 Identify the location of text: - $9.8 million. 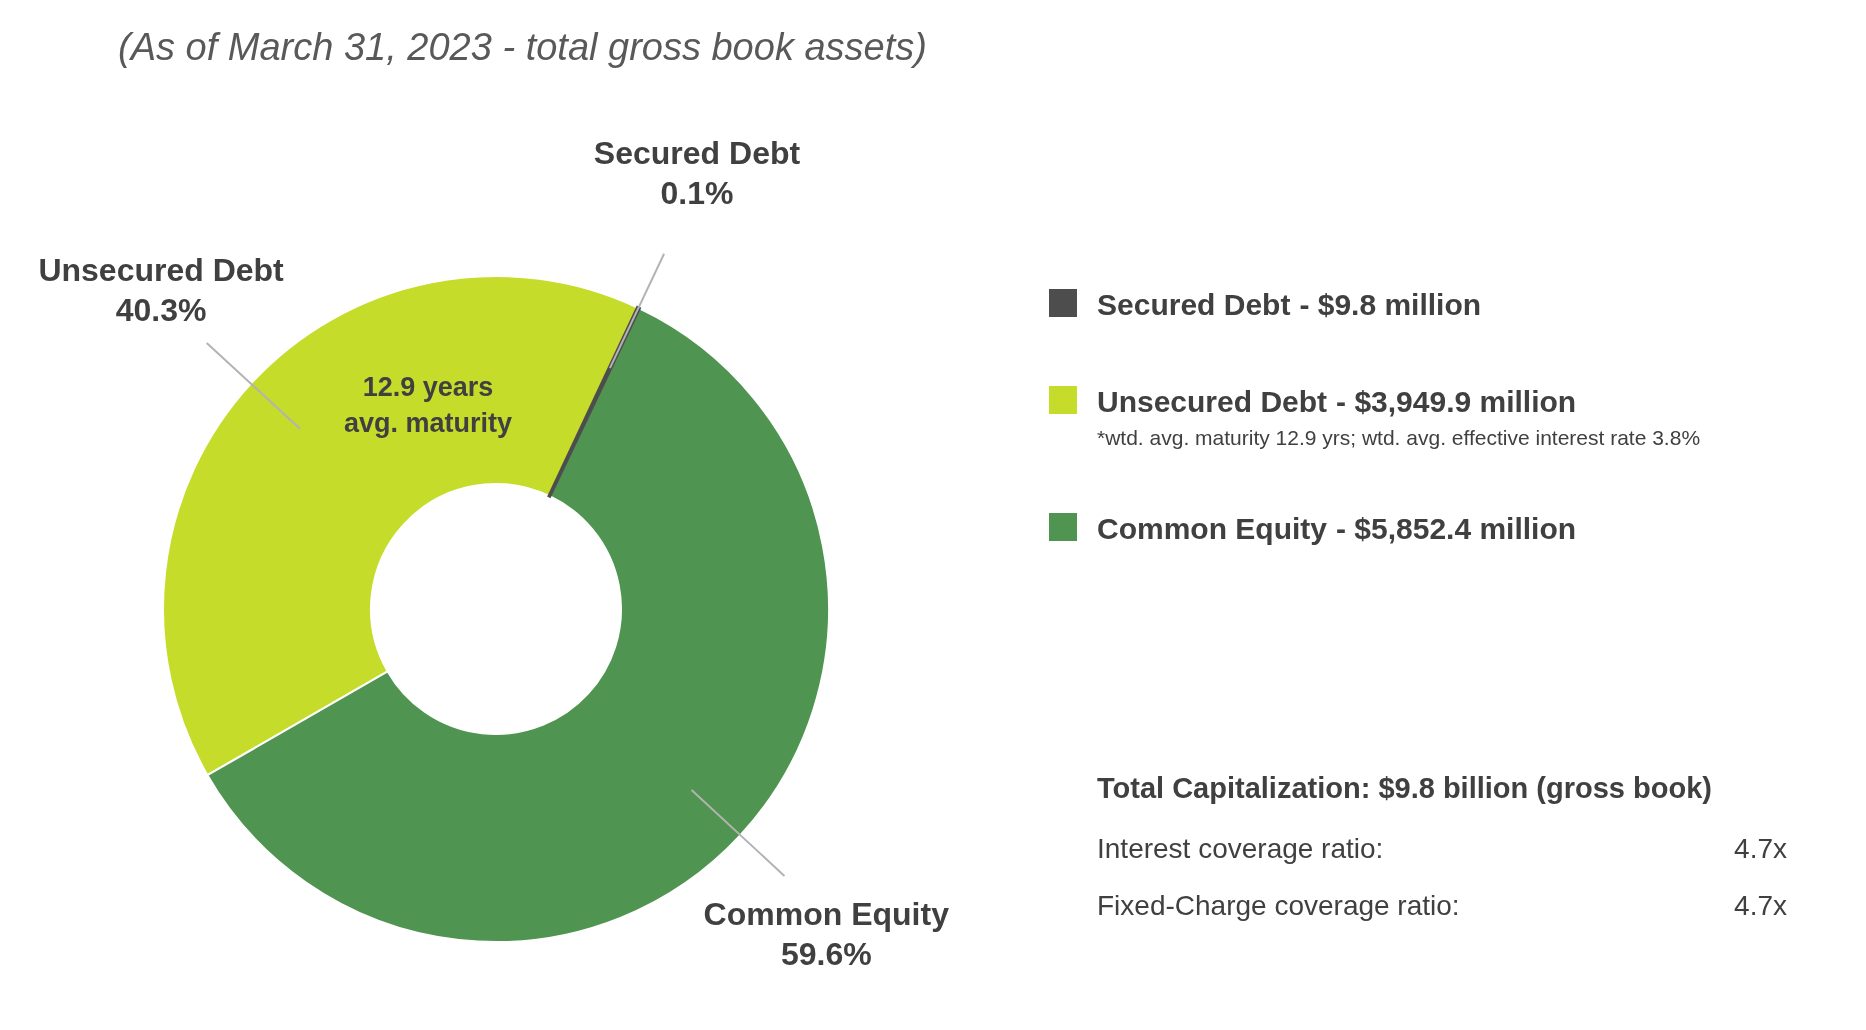
(1390, 304).